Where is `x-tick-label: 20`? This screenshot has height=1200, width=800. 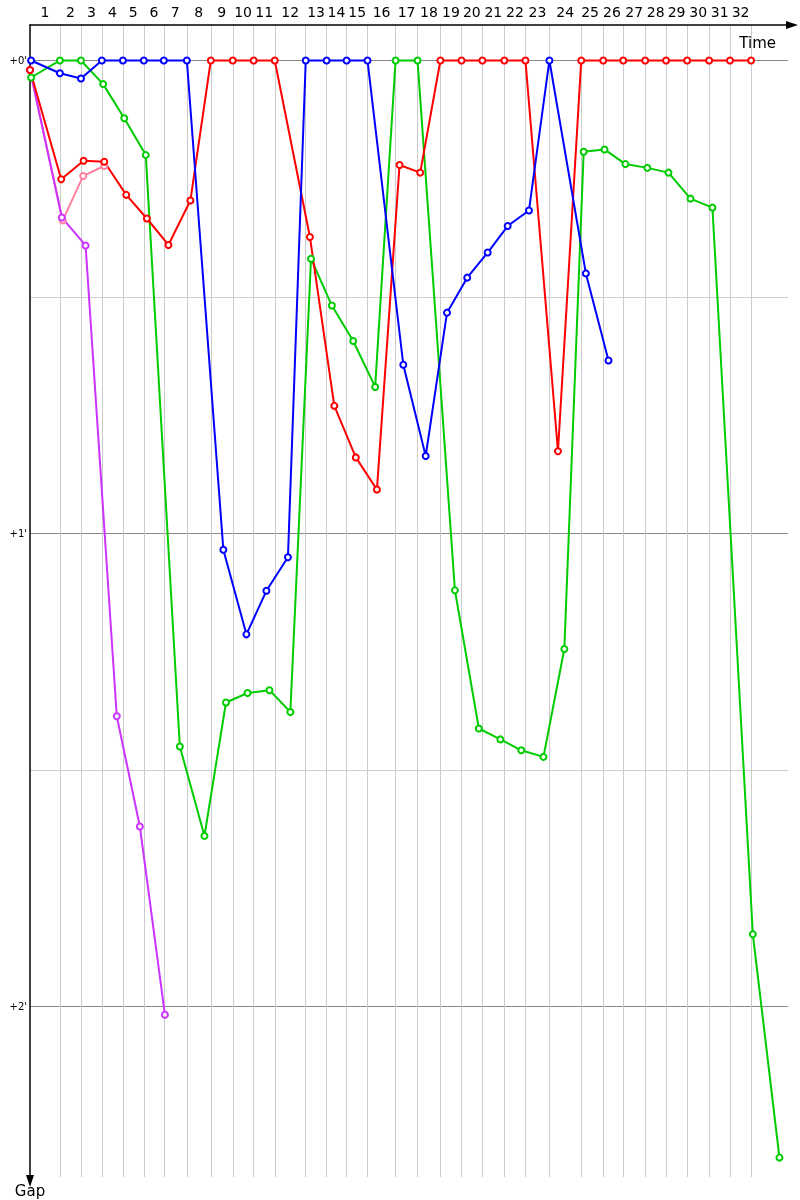
x-tick-label: 20 is located at coordinates (471, 12).